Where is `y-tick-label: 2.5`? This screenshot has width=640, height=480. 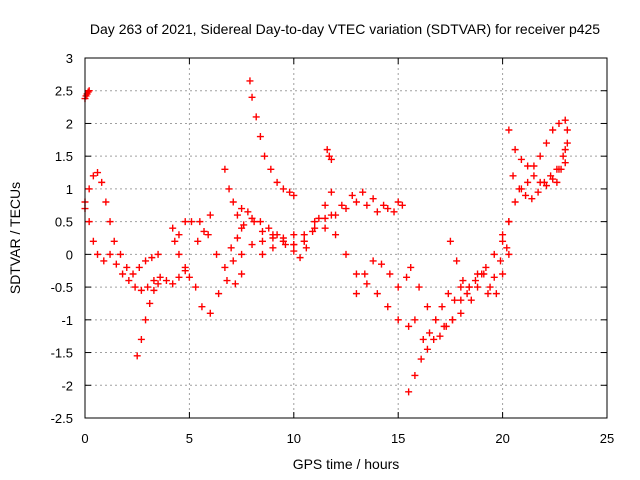
y-tick-label: 2.5 is located at coordinates (64, 91).